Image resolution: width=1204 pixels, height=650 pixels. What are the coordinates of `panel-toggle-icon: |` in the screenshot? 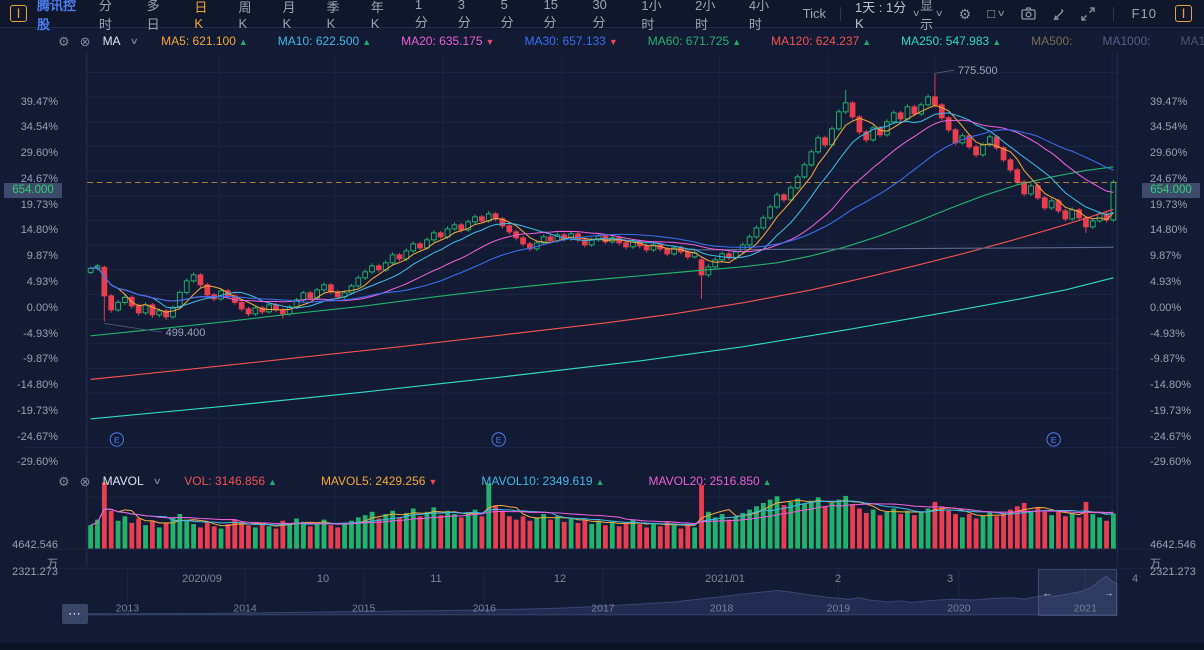 It's located at (1183, 13).